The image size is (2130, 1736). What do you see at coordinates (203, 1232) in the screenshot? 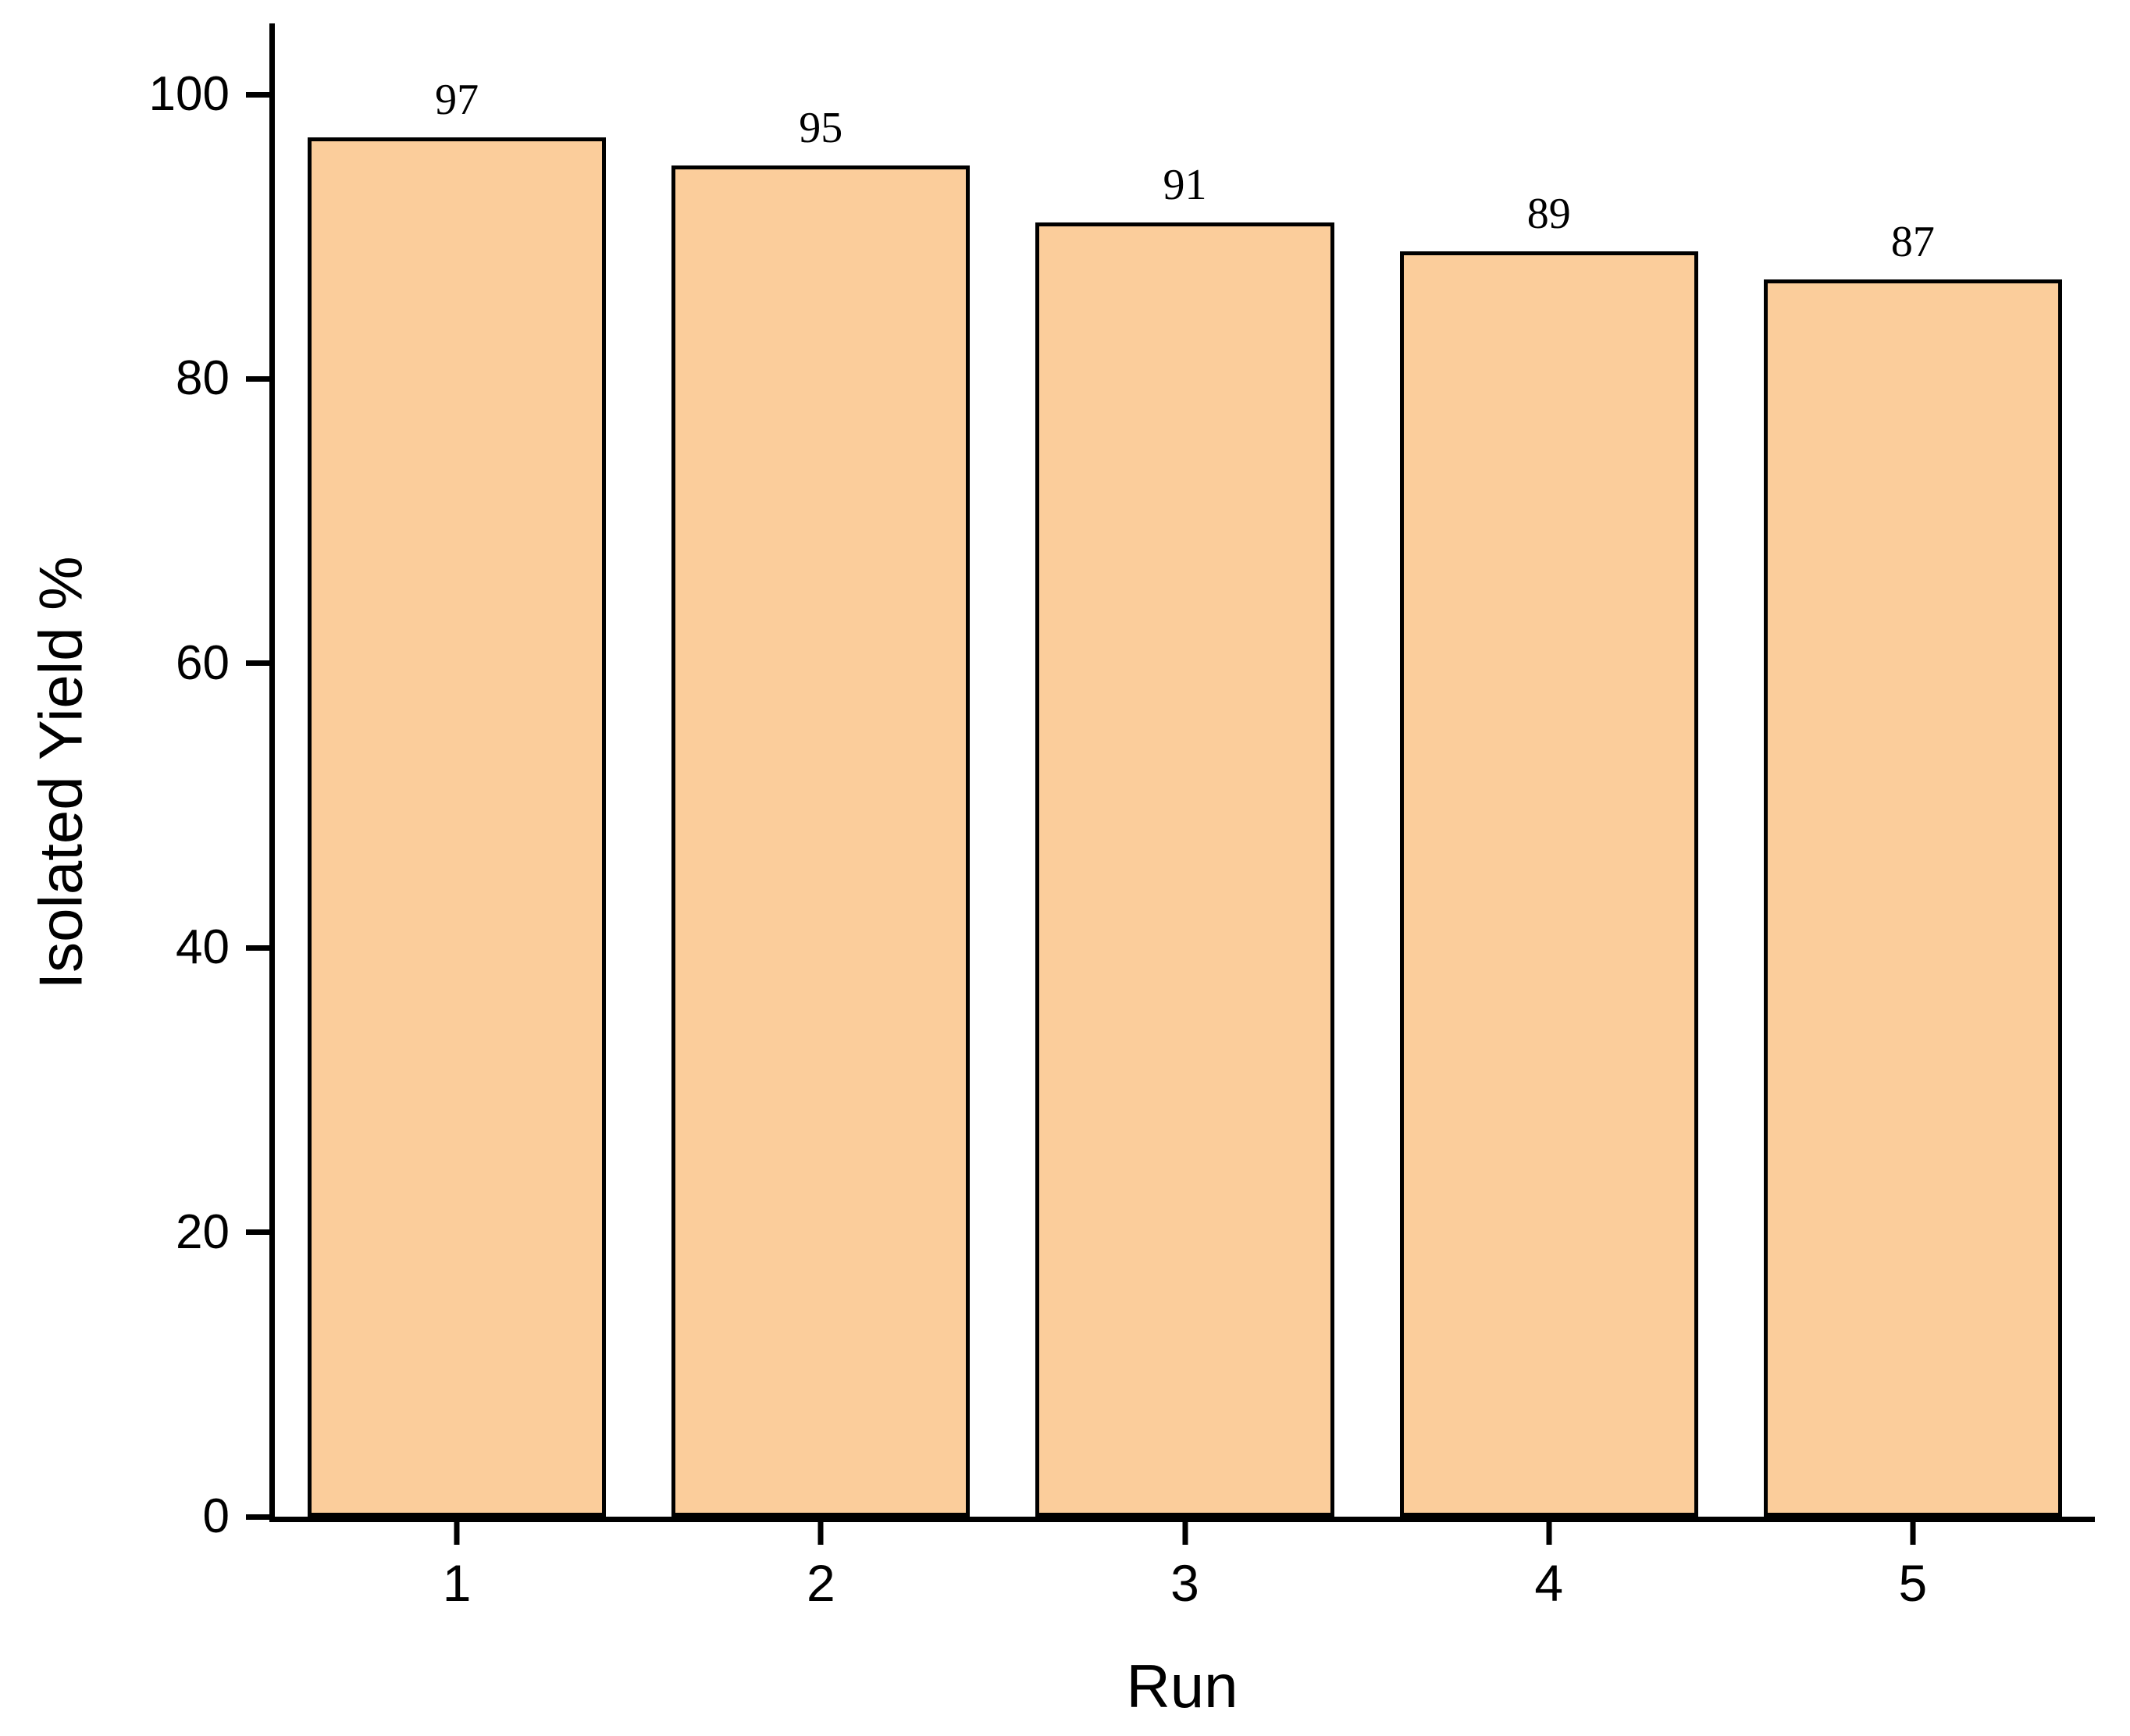
I see `y-tick-label: 20` at bounding box center [203, 1232].